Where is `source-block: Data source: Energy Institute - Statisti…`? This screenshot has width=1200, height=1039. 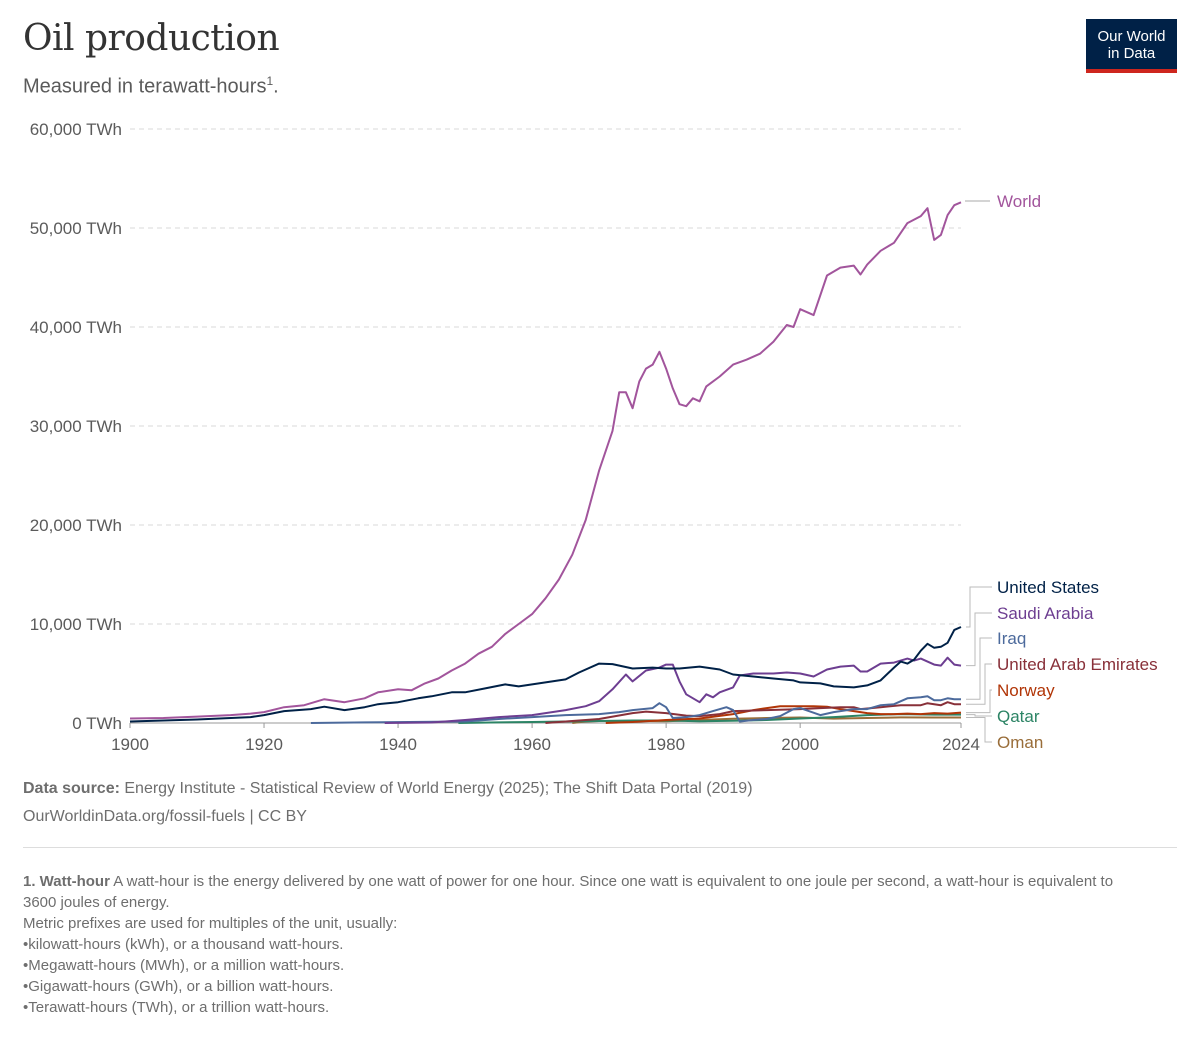 source-block: Data source: Energy Institute - Statisti… is located at coordinates (388, 803).